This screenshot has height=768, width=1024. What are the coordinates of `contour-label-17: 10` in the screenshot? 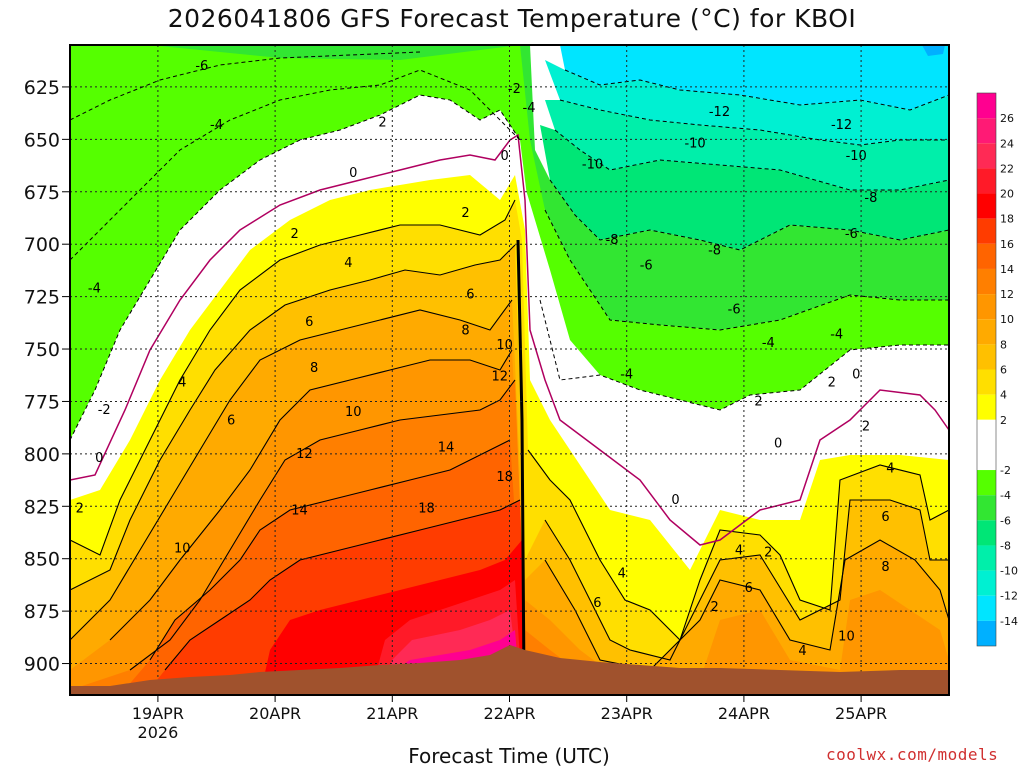 It's located at (182, 548).